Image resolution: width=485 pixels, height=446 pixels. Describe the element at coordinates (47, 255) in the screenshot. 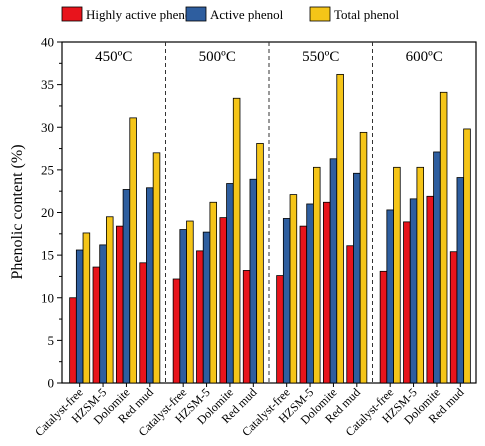

I see `y-tick-label: 15` at that location.